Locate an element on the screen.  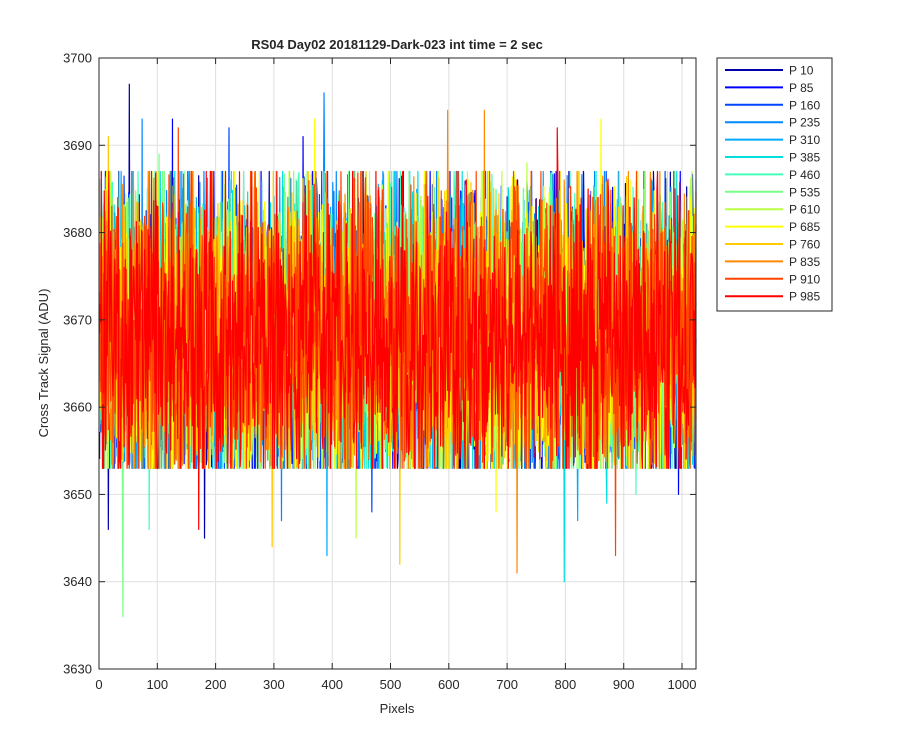
legend-item: P 85 is located at coordinates (769, 88).